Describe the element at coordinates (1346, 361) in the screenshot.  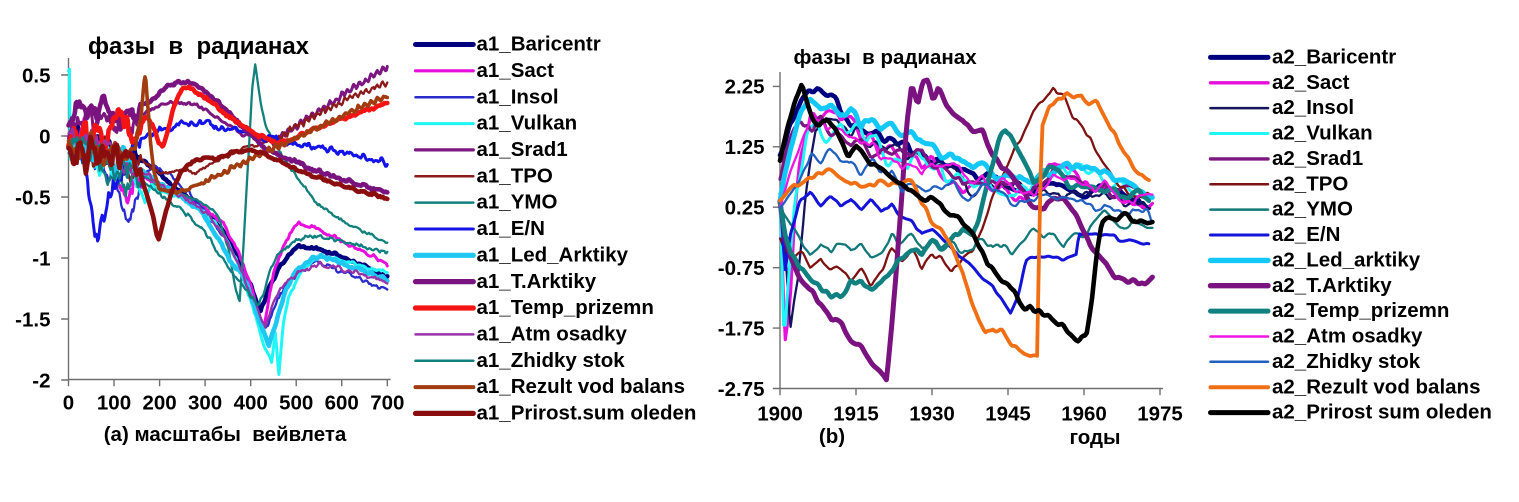
I see `svg-text: a2_Zhidky stok` at that location.